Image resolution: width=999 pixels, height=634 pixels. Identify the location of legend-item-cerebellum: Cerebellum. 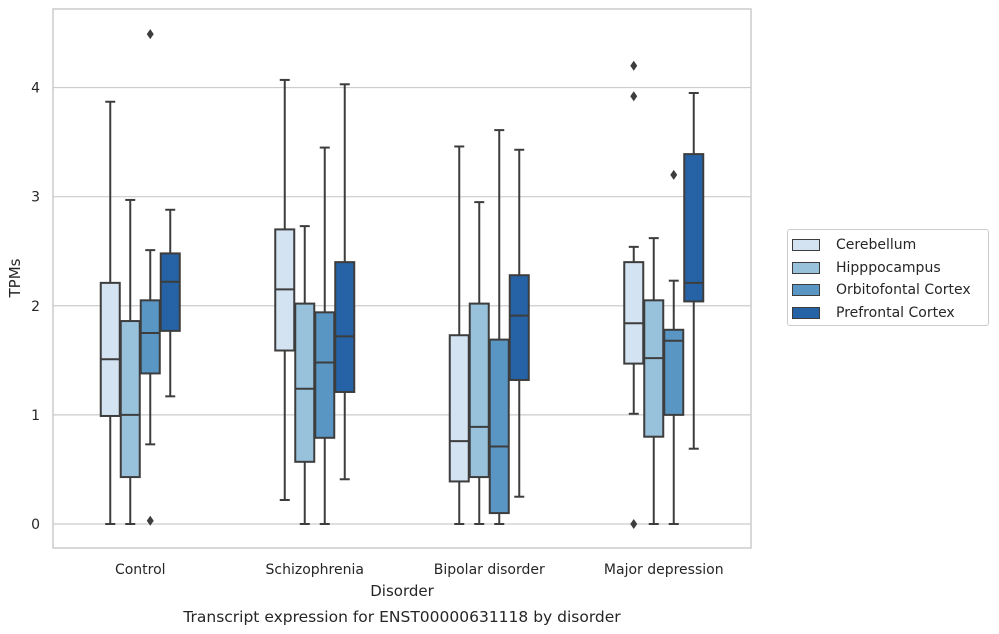
(890, 245).